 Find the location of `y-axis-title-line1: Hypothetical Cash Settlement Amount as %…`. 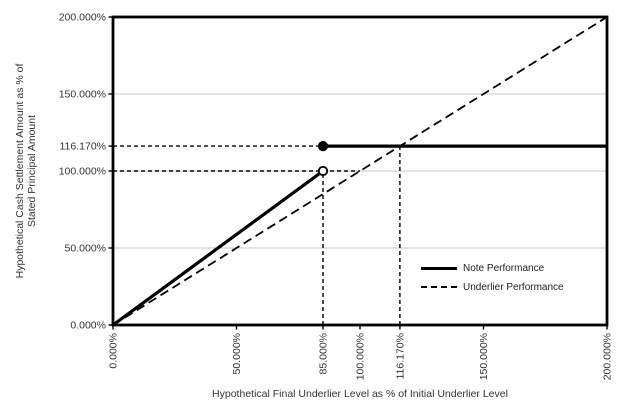

y-axis-title-line1: Hypothetical Cash Settlement Amount as %… is located at coordinates (20, 171).